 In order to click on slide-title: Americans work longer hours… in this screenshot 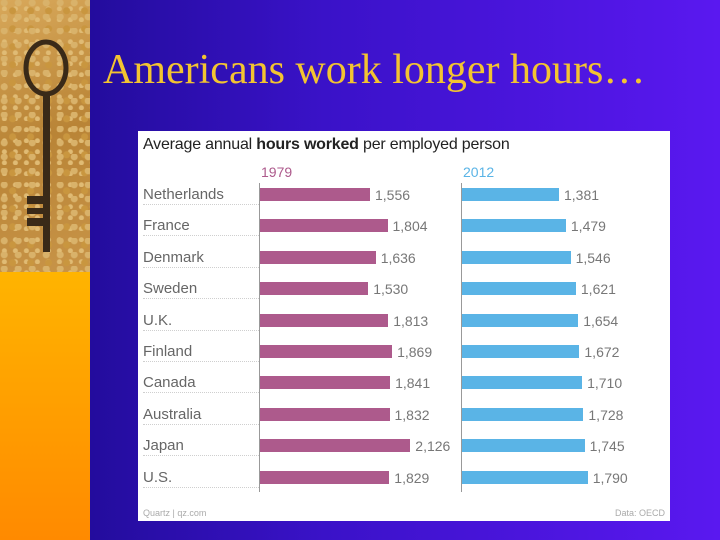, I will do `click(374, 70)`.